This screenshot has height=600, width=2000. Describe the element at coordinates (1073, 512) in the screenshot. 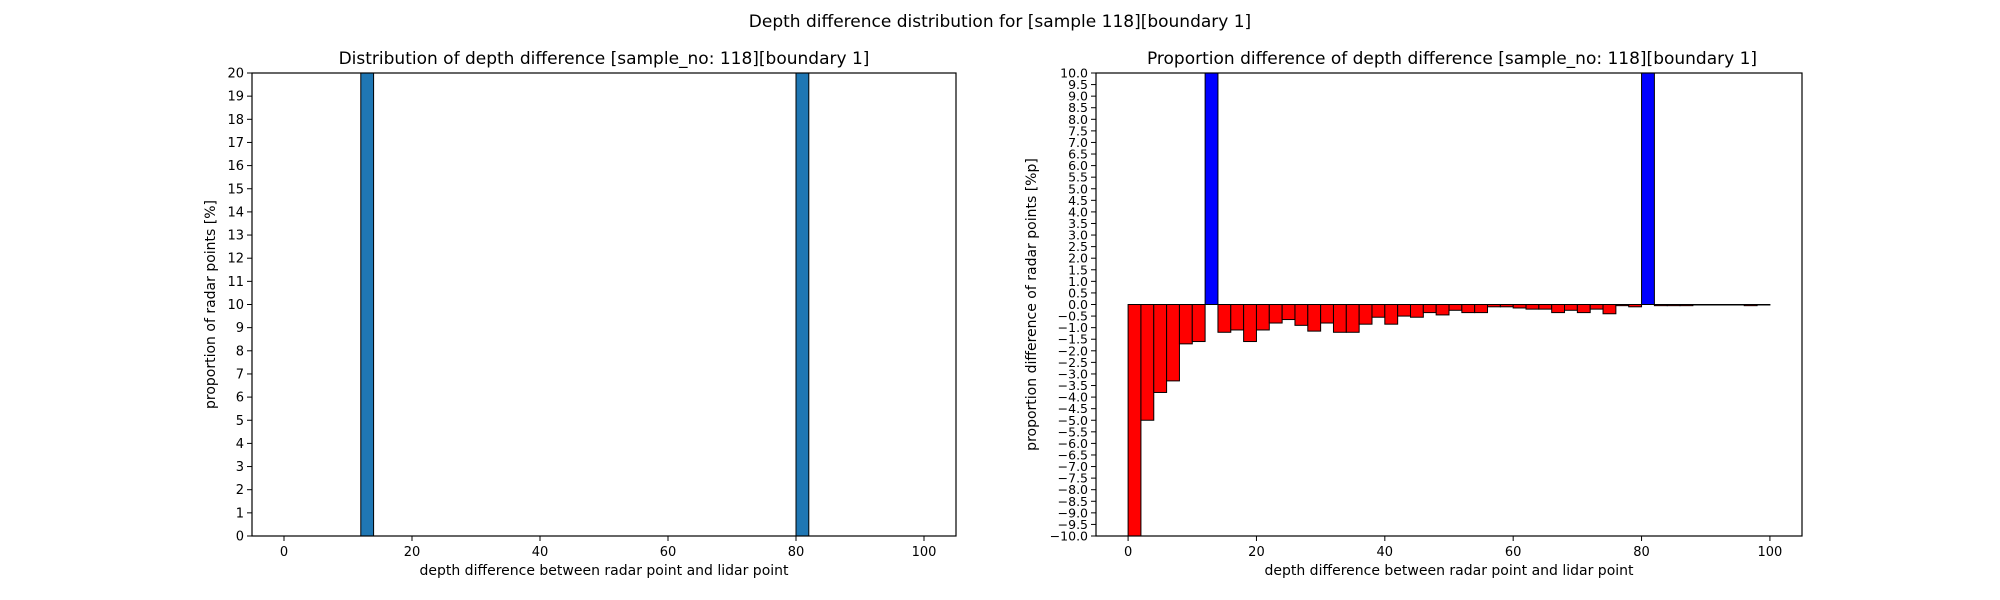

I see `right-y-tick-label: −9.0` at that location.